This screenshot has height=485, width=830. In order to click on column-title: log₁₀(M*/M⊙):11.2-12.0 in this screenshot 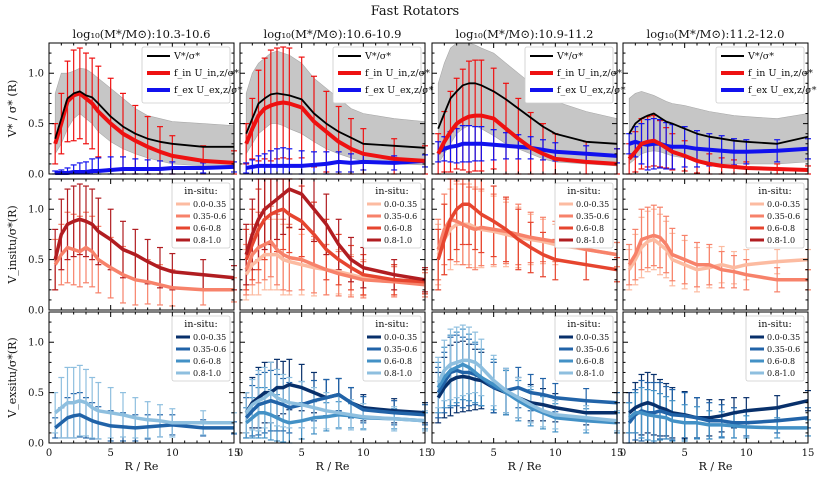, I will do `click(716, 34)`.